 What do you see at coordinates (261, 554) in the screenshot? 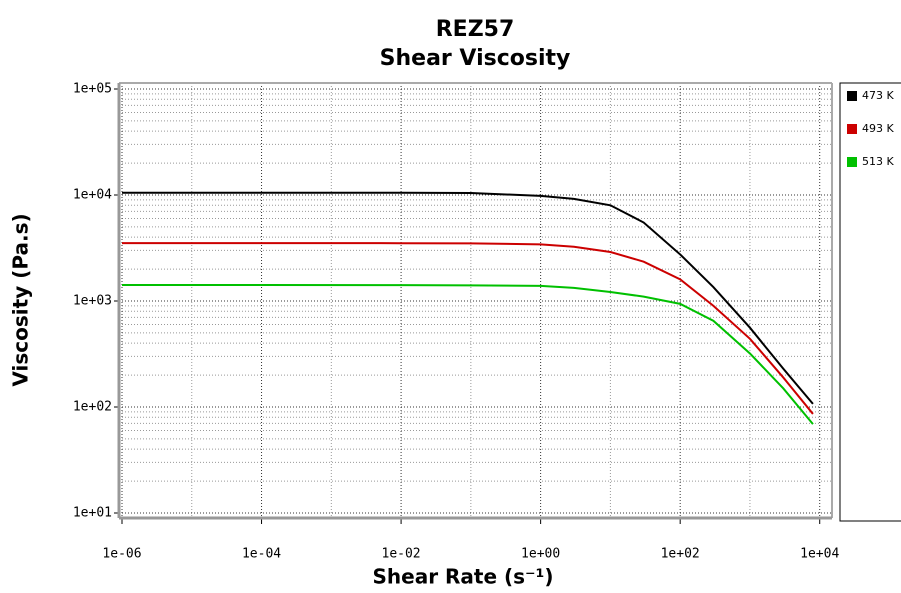
I see `x-tick-label: 1e-04` at bounding box center [261, 554].